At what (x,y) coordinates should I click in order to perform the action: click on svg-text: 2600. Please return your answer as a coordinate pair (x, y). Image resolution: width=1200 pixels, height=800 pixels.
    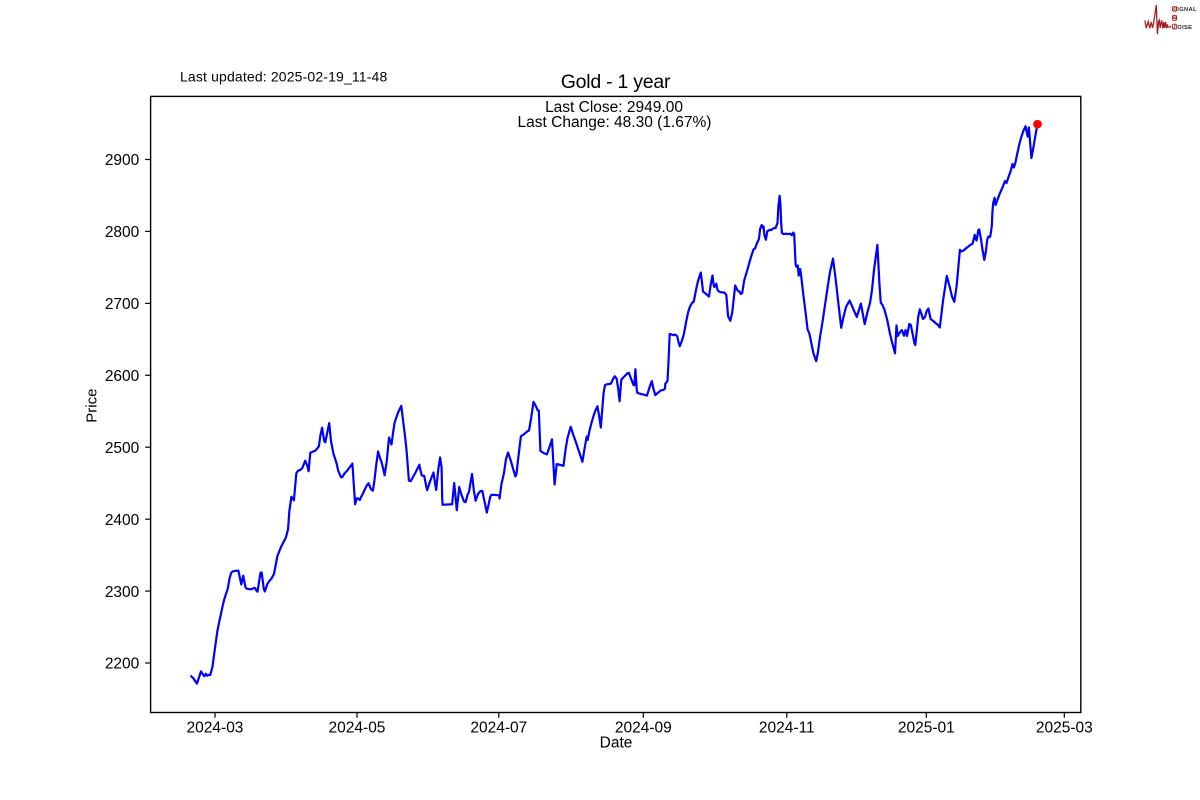
    Looking at the image, I should click on (122, 376).